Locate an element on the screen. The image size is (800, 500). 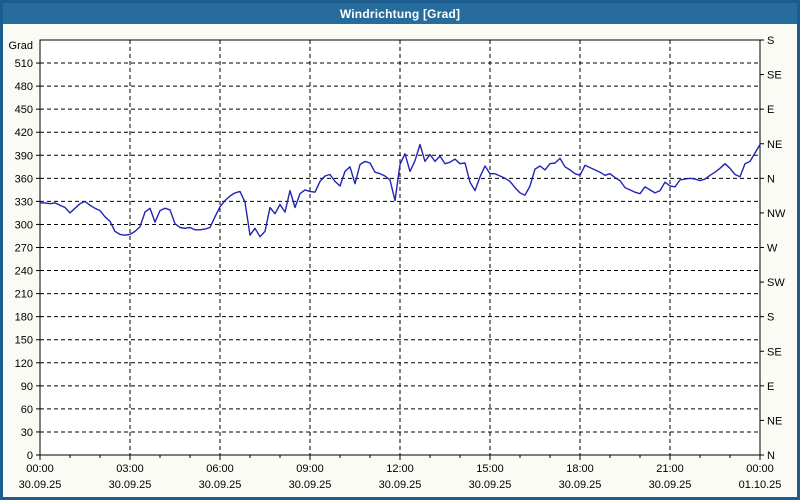
y-axis-tick-label: 90 is located at coordinates (27, 387).